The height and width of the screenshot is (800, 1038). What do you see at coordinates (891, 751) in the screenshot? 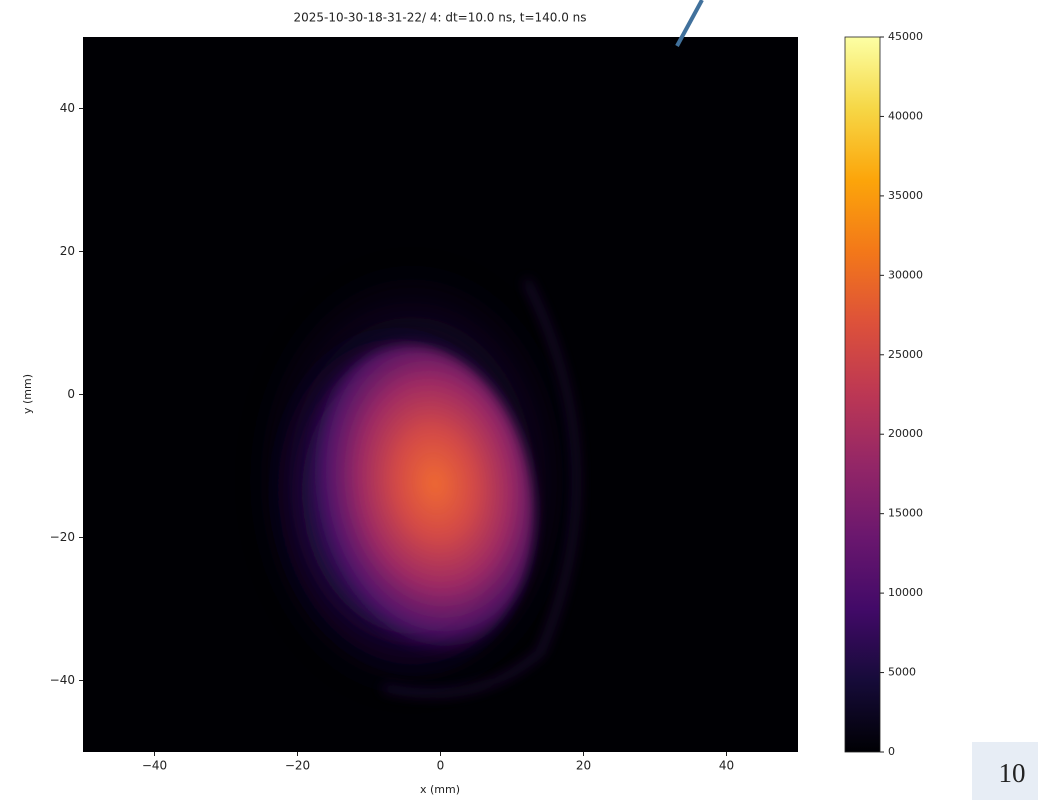
I see `colorbar-tick-label: 0` at bounding box center [891, 751].